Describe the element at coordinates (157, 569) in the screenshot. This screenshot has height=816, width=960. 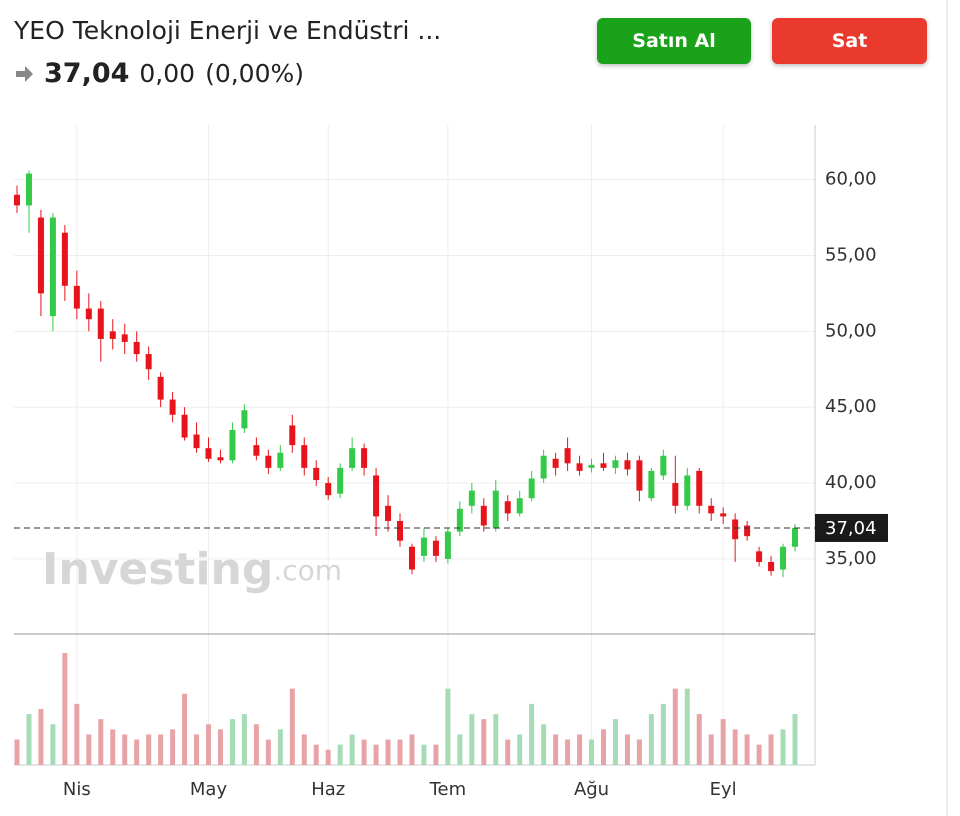
I see `watermark-brand: Investing` at that location.